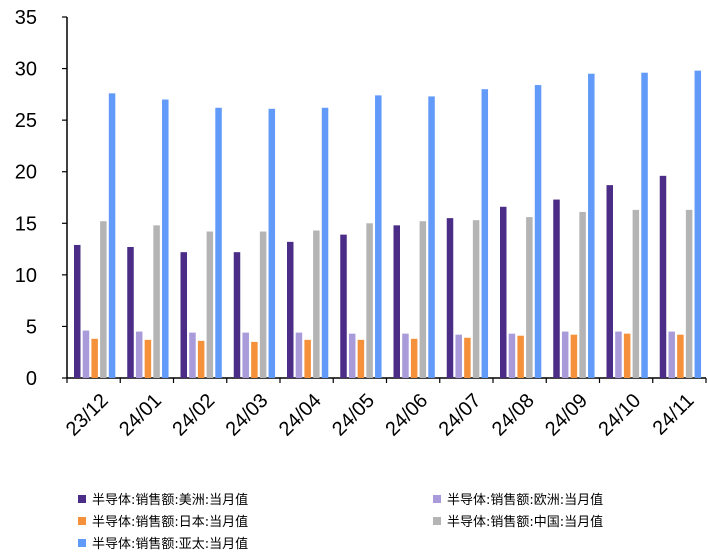 This screenshot has width=708, height=552. Describe the element at coordinates (26, 224) in the screenshot. I see `y-tick-label: 15` at that location.